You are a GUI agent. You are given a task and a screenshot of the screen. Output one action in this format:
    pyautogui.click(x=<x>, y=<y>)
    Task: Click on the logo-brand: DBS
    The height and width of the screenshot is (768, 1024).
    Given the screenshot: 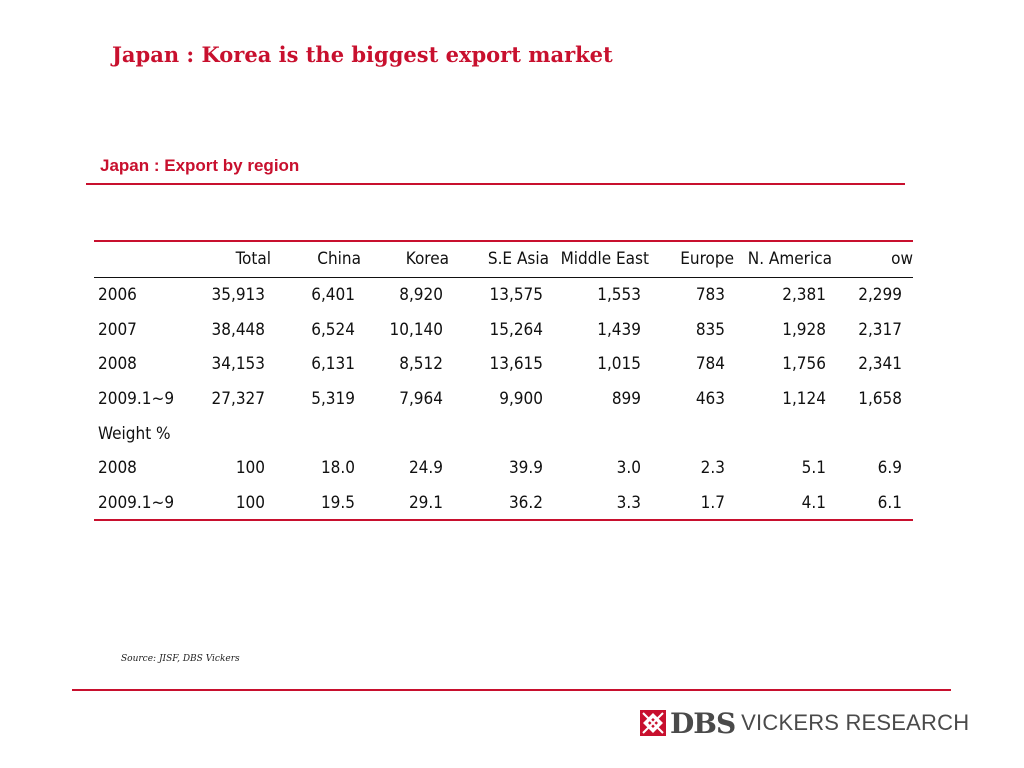 What is the action you would take?
    pyautogui.click(x=703, y=723)
    